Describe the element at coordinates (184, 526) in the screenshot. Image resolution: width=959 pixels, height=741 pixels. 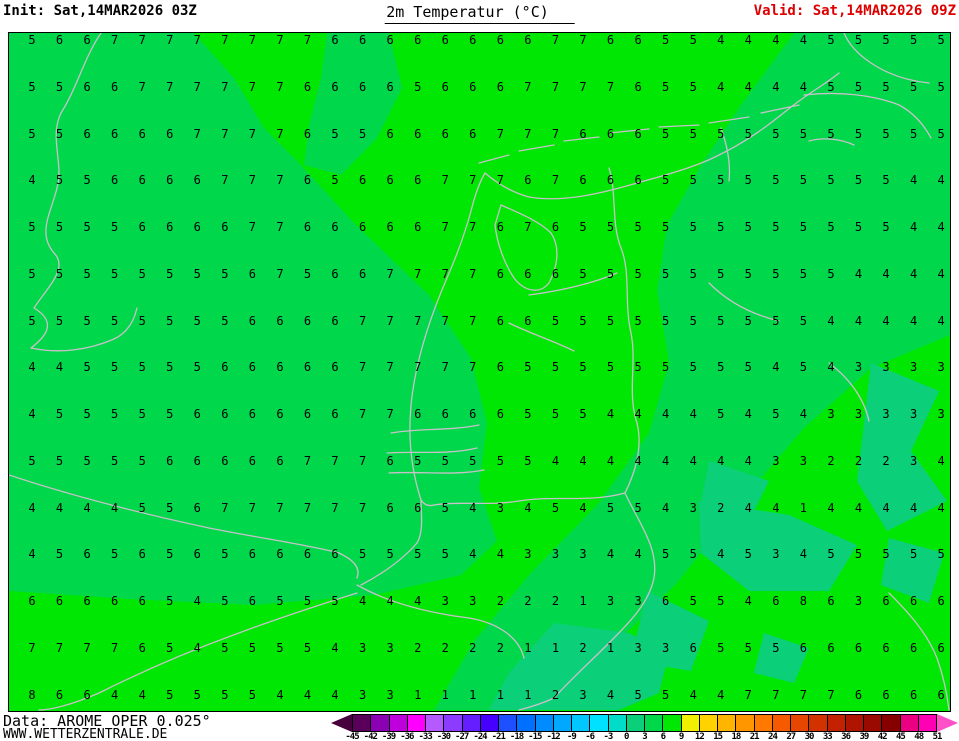
I see `coastline-uk-southeast` at that location.